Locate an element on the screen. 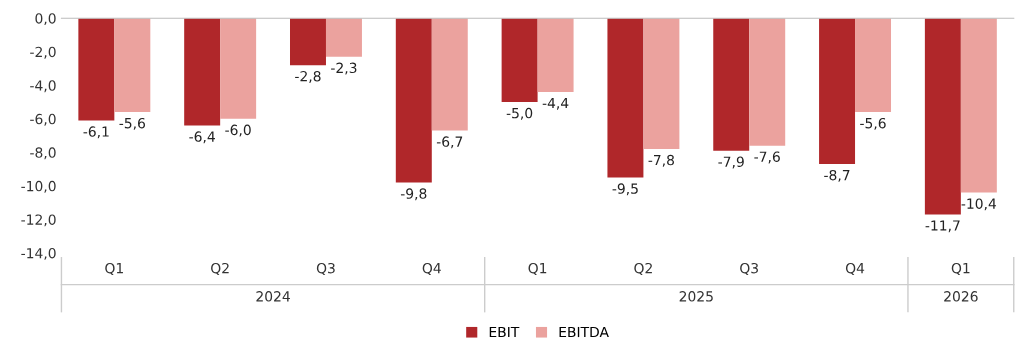 Image resolution: width=1024 pixels, height=364 pixels. text: 2024 is located at coordinates (273, 296).